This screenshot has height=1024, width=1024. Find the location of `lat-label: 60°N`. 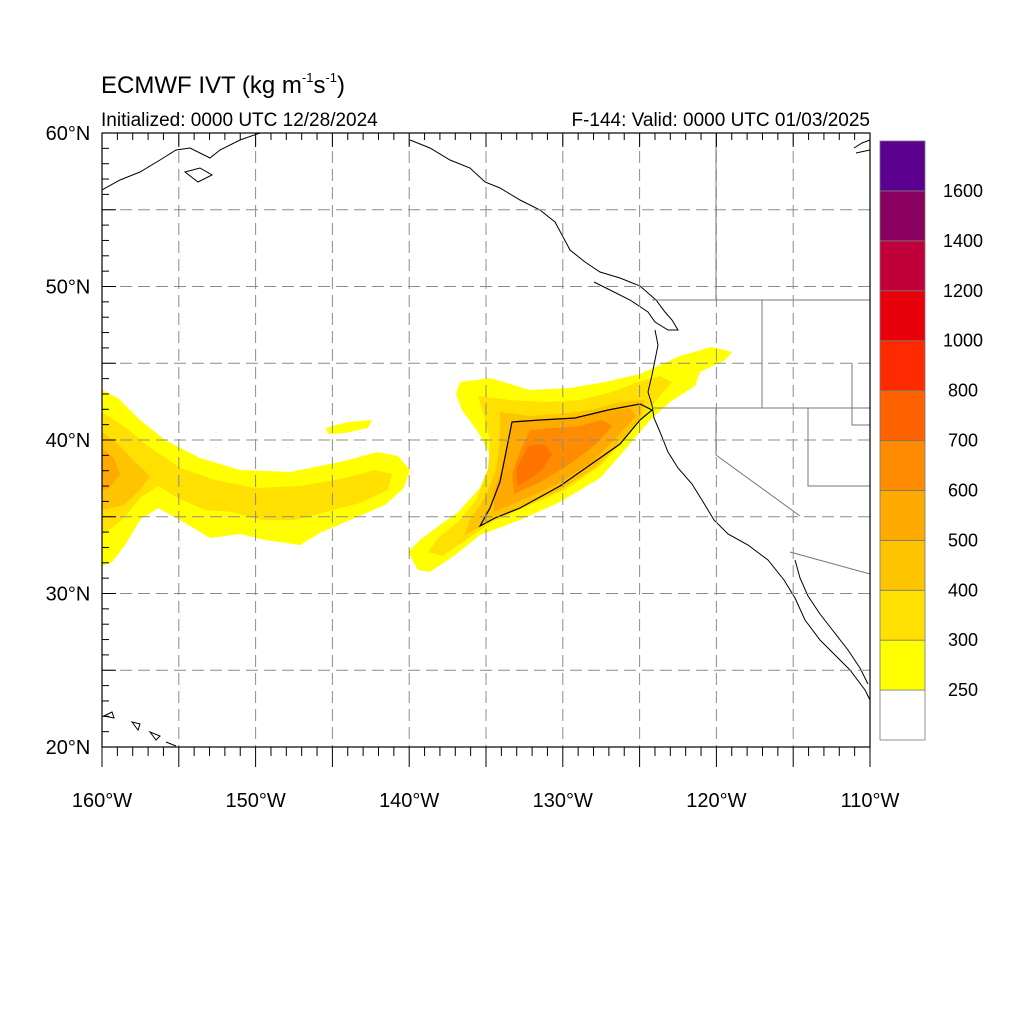

lat-label: 60°N is located at coordinates (68, 134).